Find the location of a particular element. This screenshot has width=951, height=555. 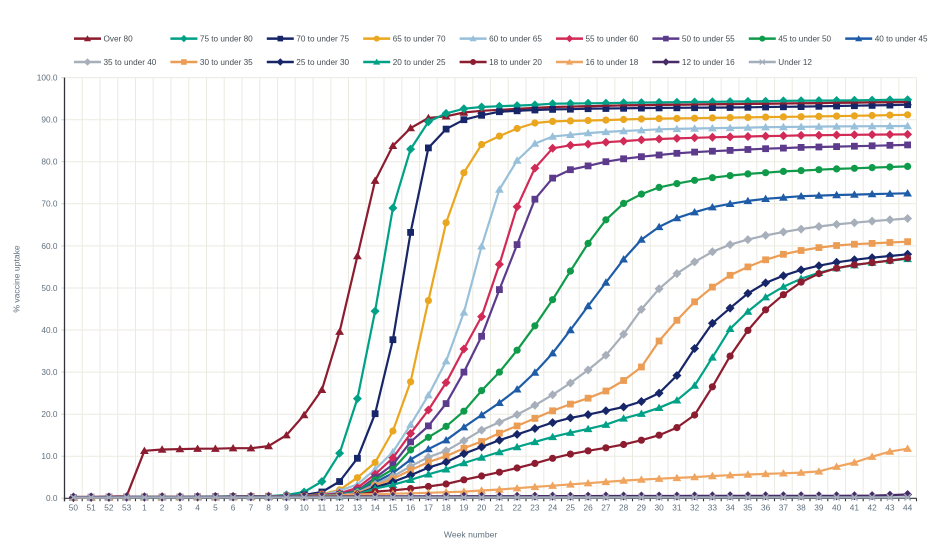

svg-text: 60.0 is located at coordinates (49, 246).